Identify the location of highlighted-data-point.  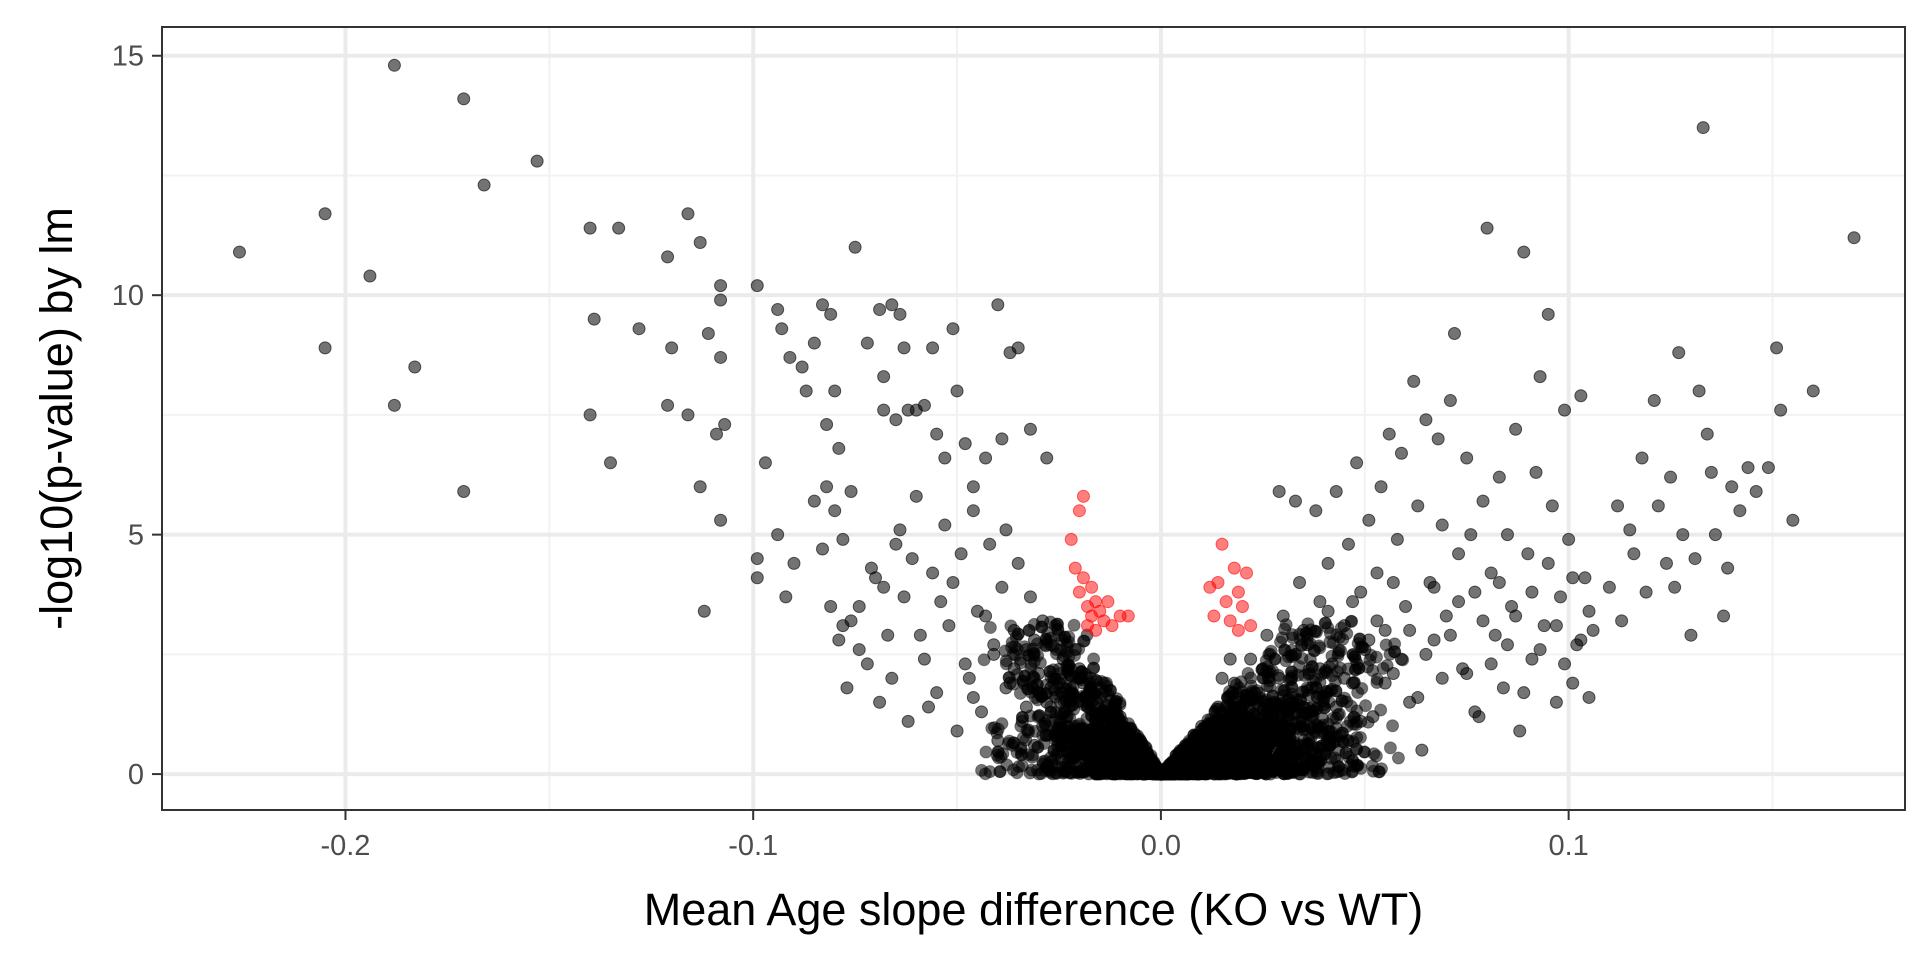
(1222, 544).